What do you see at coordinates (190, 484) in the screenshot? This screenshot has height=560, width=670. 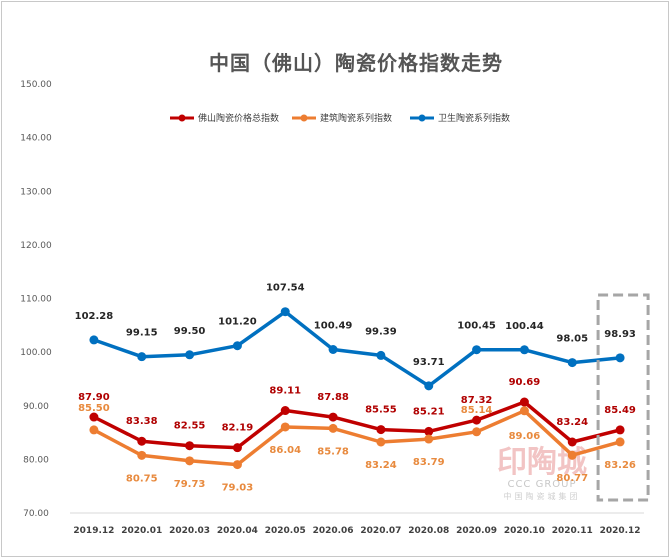 I see `data-label: 79.73` at bounding box center [190, 484].